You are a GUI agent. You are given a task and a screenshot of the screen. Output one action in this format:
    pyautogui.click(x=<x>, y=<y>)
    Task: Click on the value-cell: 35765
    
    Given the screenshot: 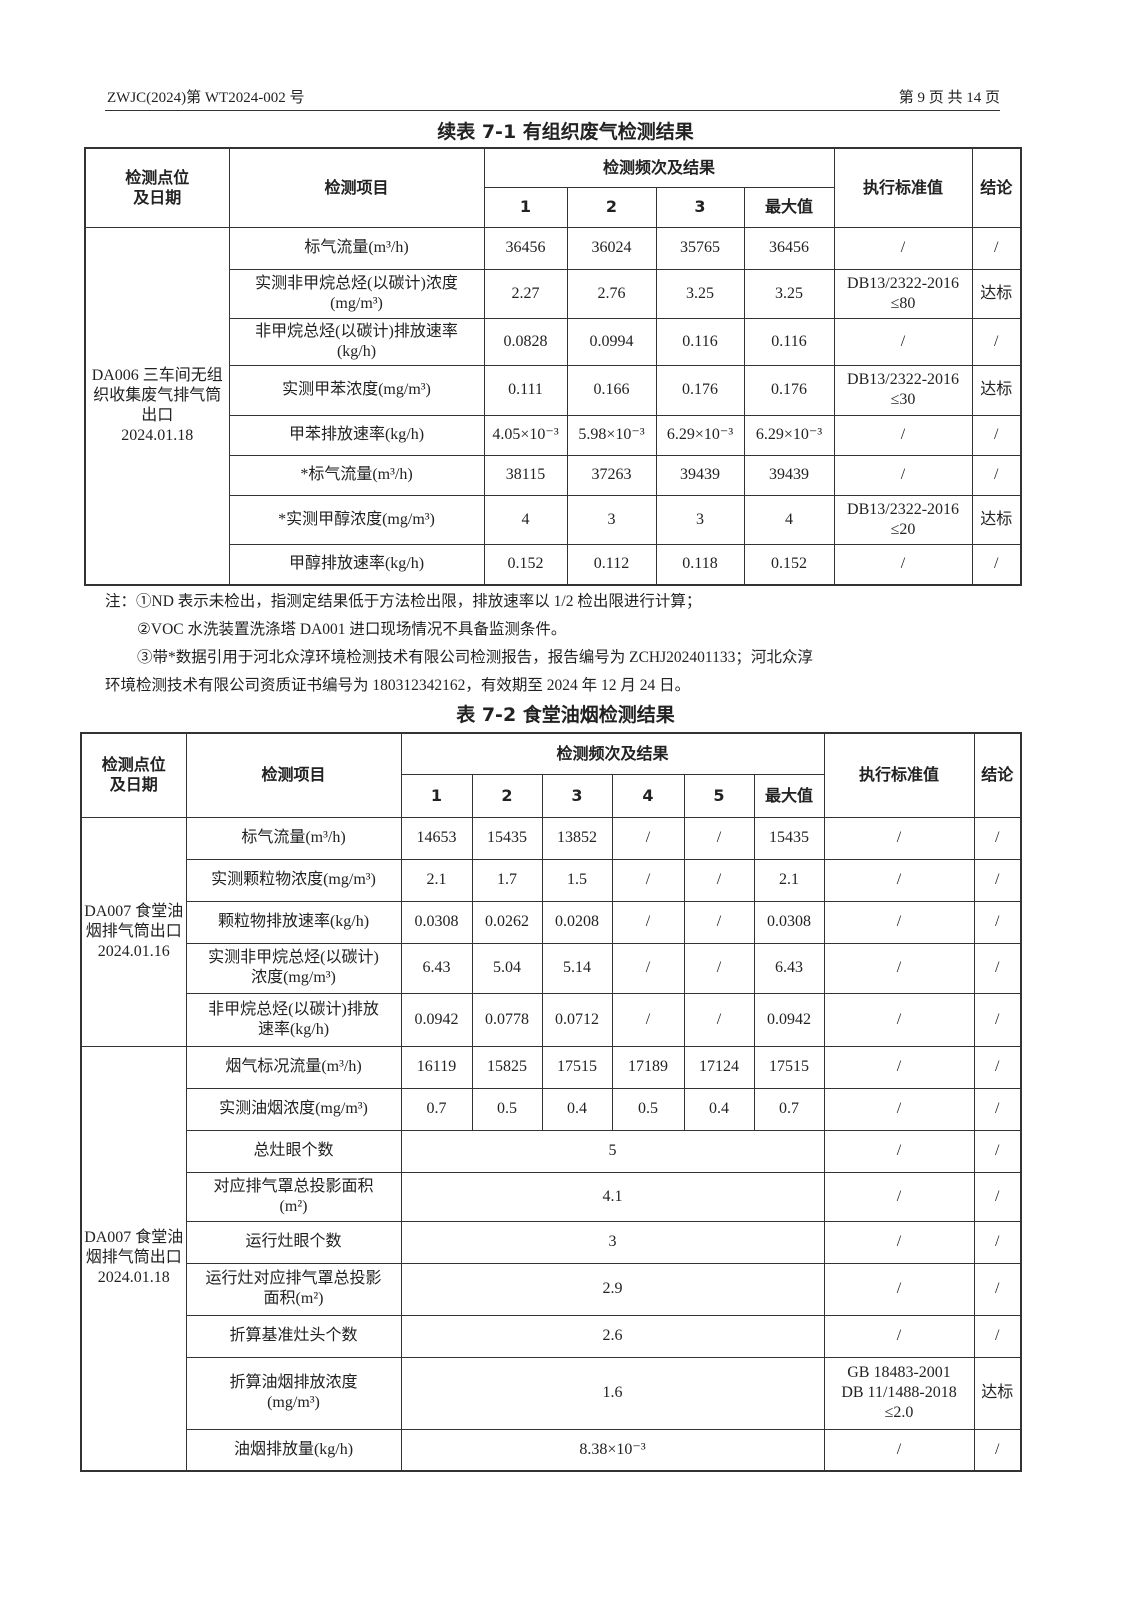 What is the action you would take?
    pyautogui.click(x=700, y=248)
    